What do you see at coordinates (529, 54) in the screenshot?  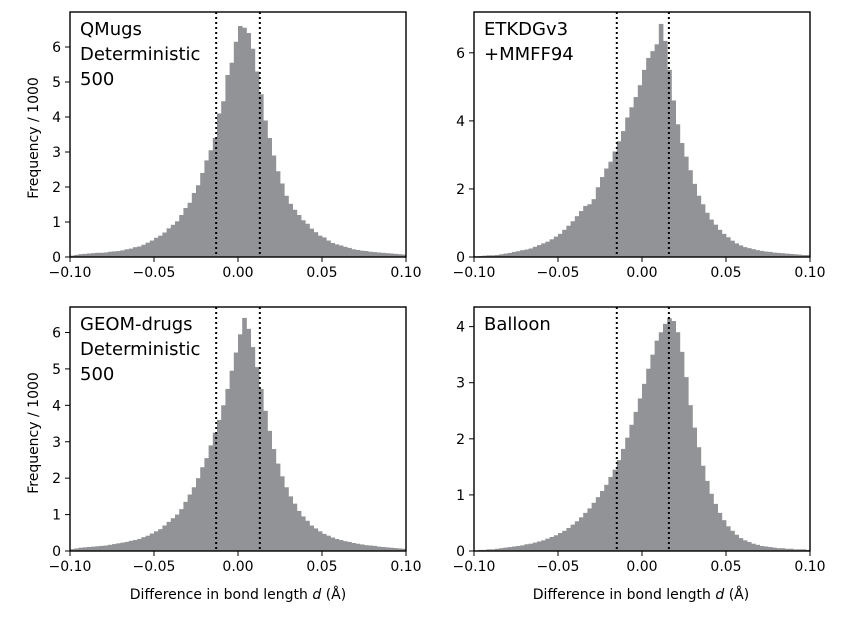 I see `panel-label-line: +MMFF94` at bounding box center [529, 54].